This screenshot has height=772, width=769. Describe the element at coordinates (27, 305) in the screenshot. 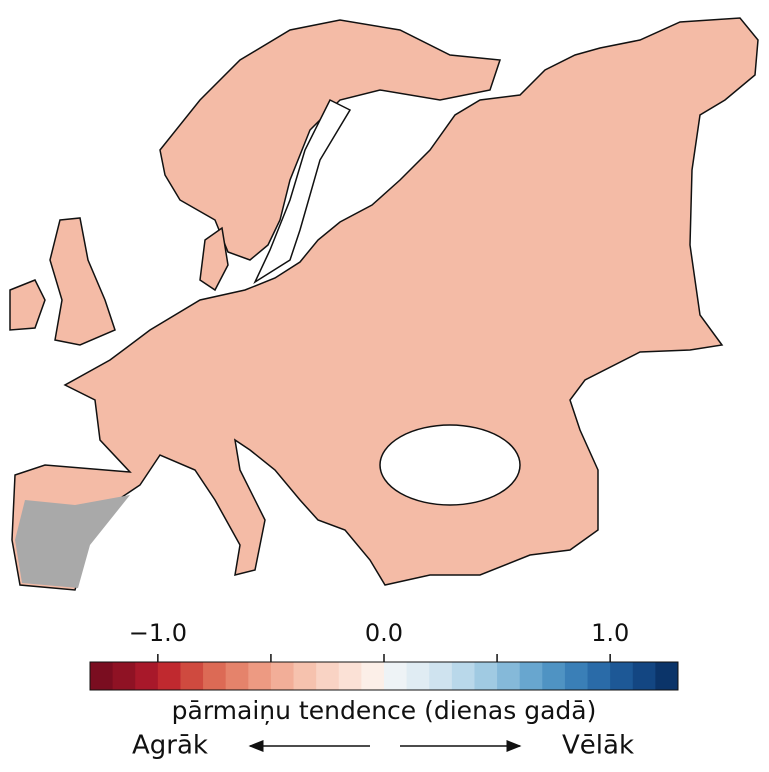

I see `ireland` at that location.